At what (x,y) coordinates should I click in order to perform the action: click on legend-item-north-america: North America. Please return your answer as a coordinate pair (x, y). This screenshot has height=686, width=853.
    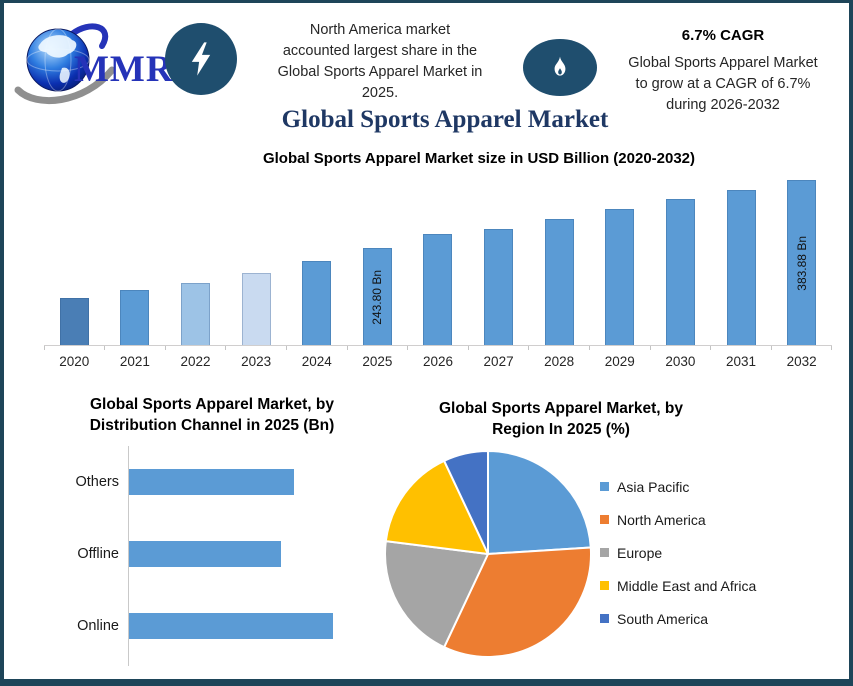
    Looking at the image, I should click on (678, 519).